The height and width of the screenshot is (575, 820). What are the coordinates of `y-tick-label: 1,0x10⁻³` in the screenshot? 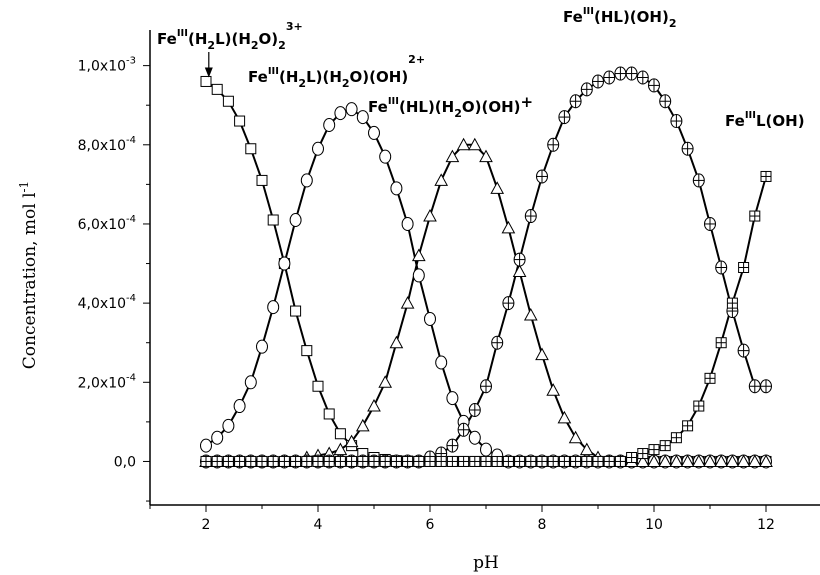 It's located at (107, 65).